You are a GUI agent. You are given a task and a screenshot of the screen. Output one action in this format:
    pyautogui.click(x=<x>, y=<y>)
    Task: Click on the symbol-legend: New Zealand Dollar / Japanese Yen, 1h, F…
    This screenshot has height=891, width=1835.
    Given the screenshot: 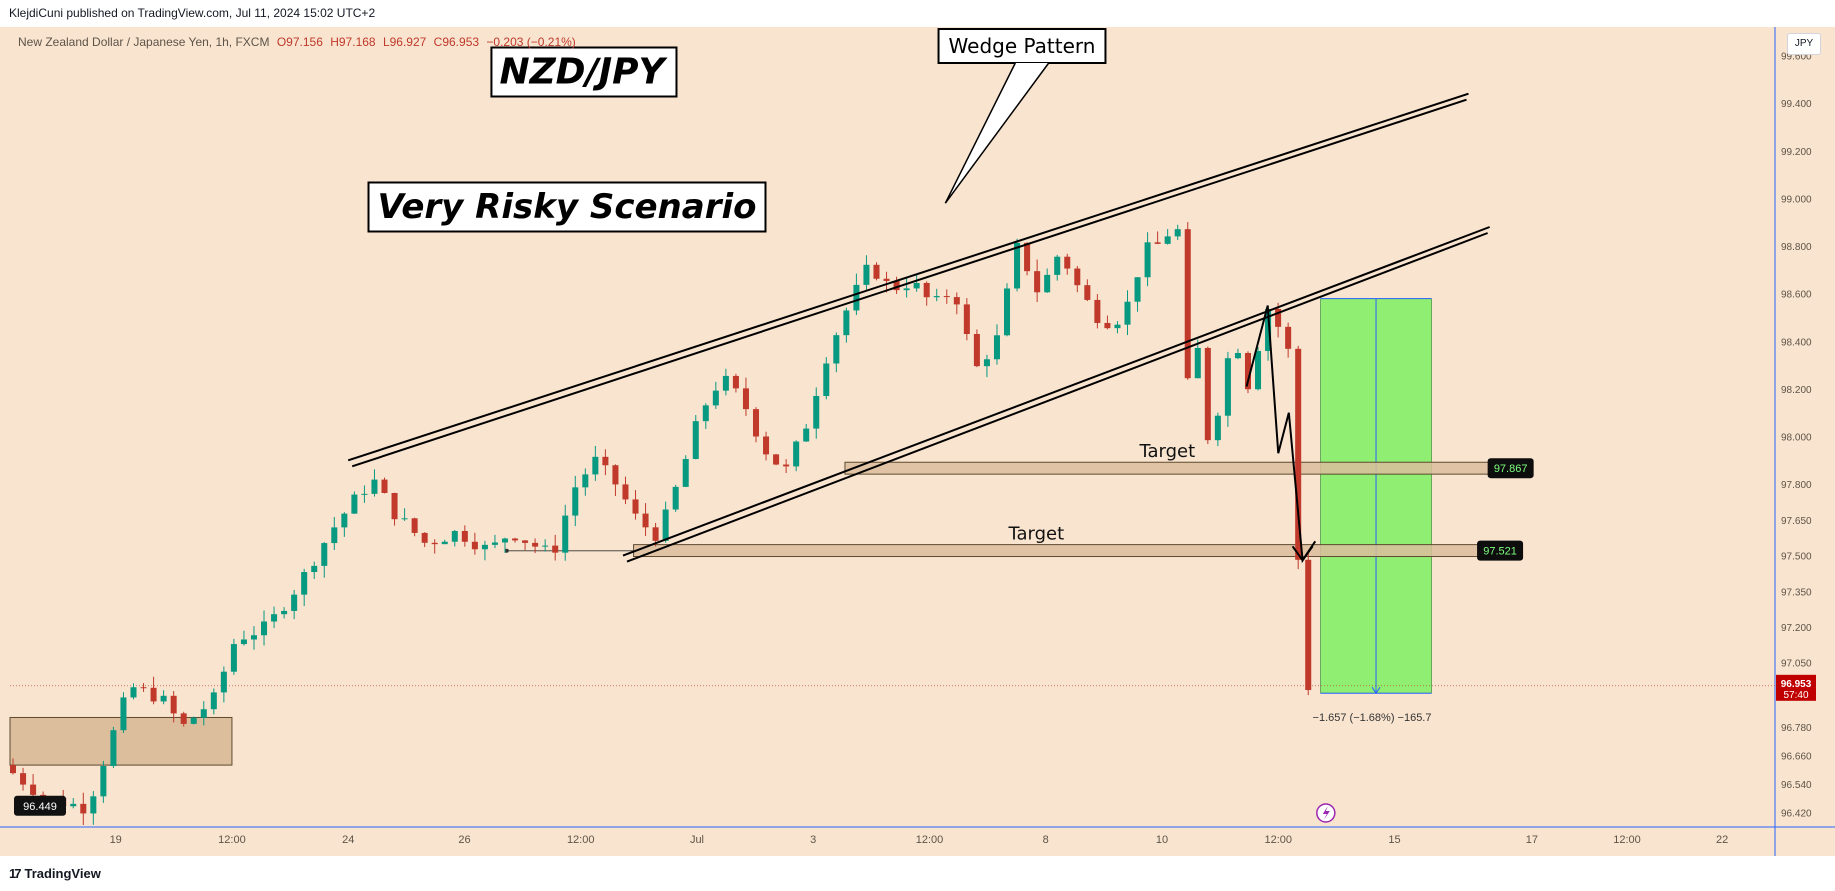 What is the action you would take?
    pyautogui.click(x=297, y=42)
    